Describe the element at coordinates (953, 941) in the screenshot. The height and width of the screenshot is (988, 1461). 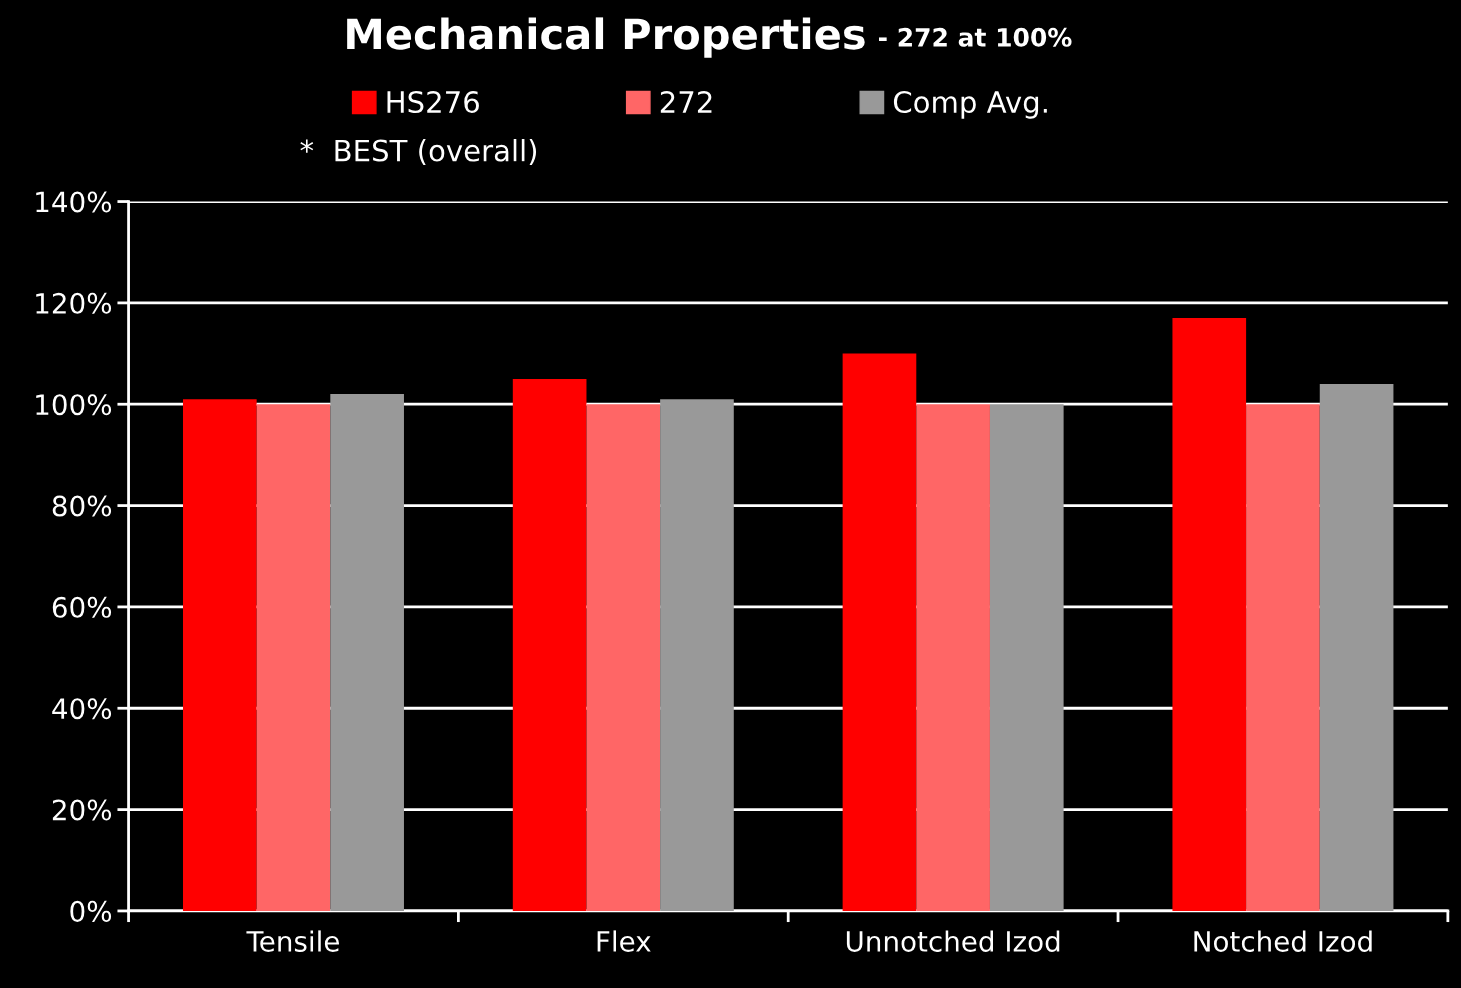
I see `x-tick-label: Unnotched Izod` at that location.